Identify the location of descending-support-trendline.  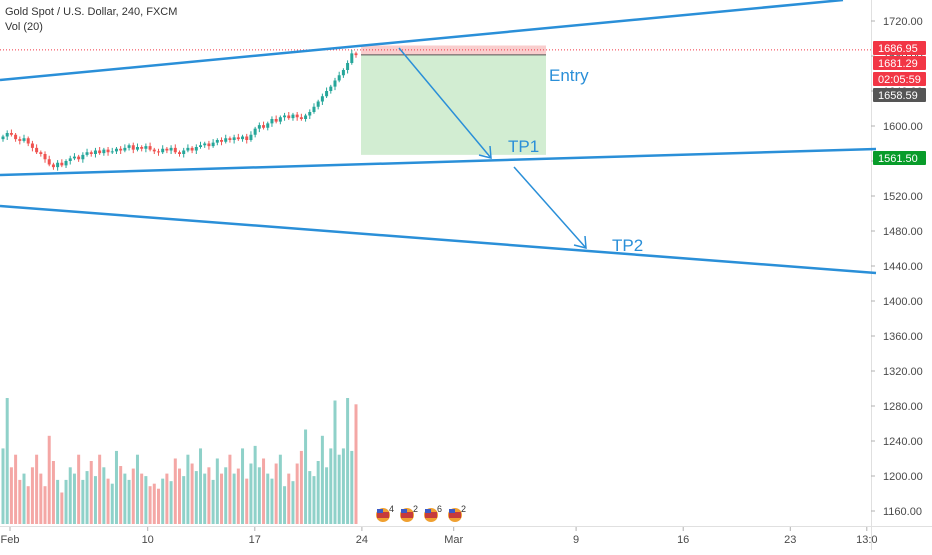
(438, 239).